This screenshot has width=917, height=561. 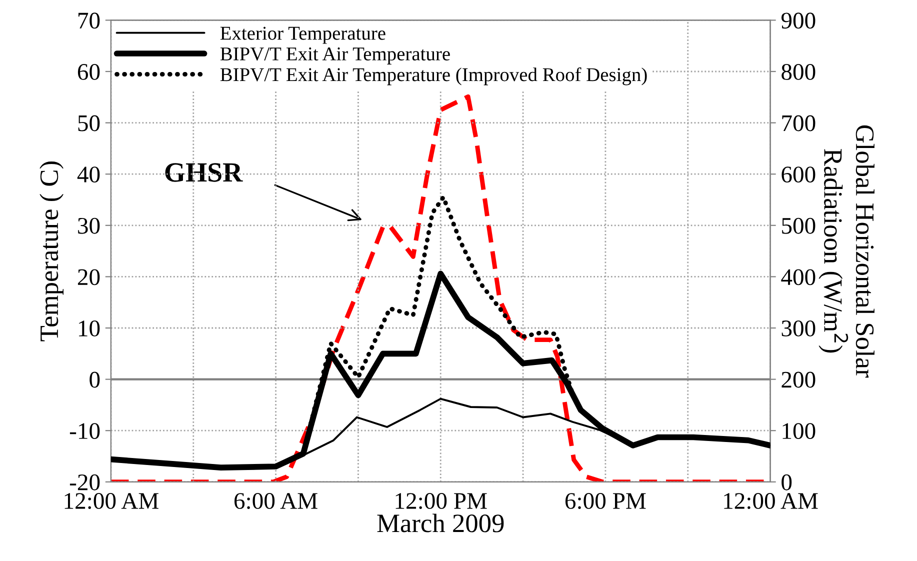 What do you see at coordinates (605, 501) in the screenshot?
I see `x-tick-label: 6:00 PM` at bounding box center [605, 501].